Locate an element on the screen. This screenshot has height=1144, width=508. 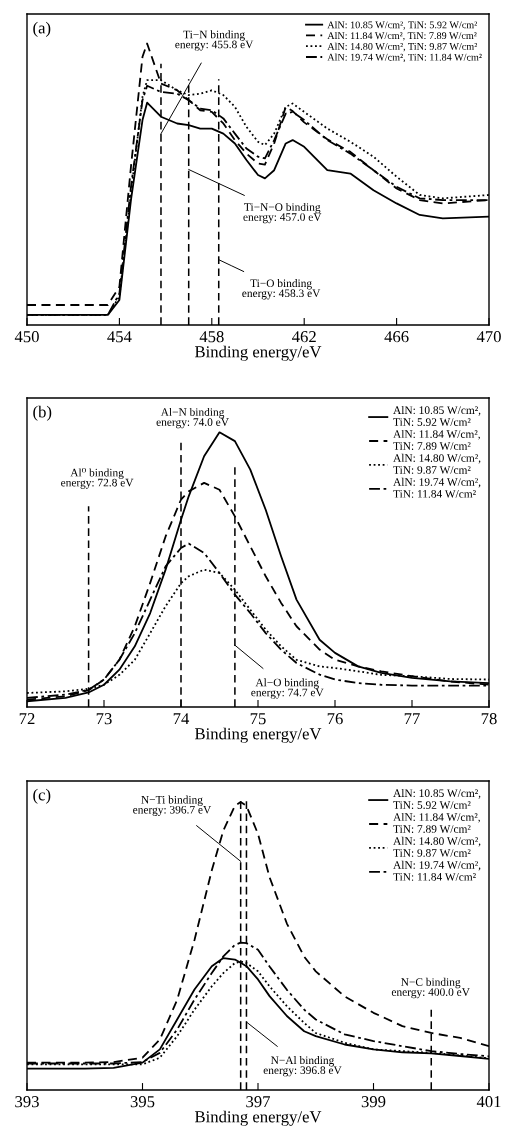
x-tick-label: 401 is located at coordinates (488, 1102).